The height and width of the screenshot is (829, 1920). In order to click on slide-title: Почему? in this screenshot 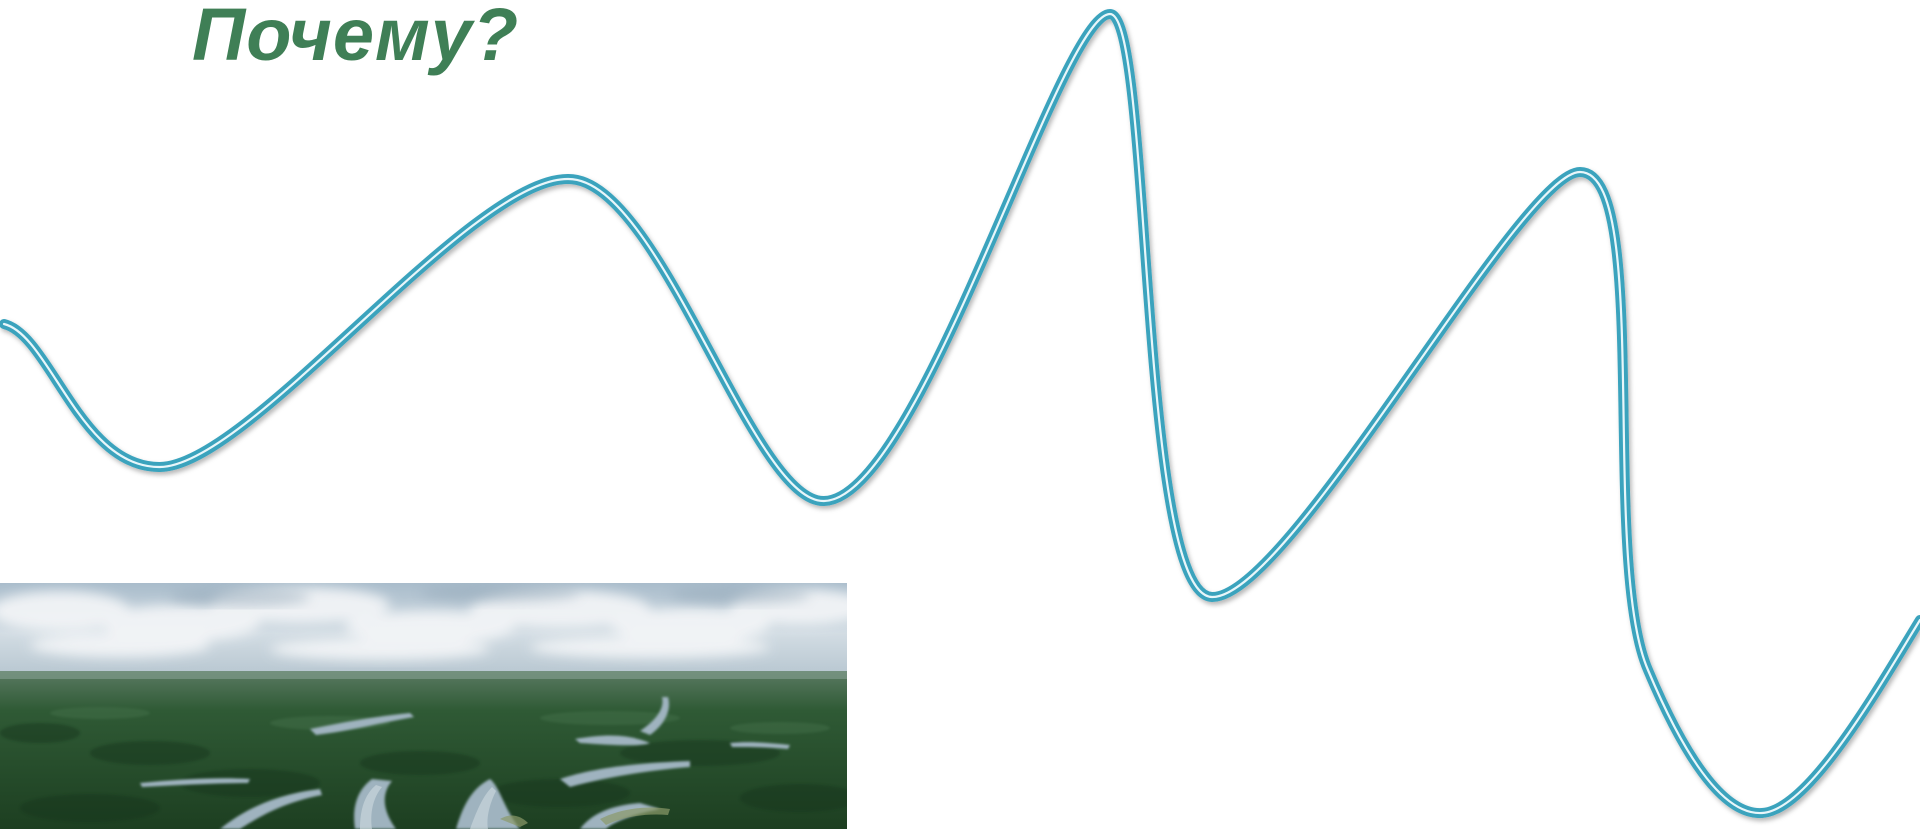, I will do `click(356, 38)`.